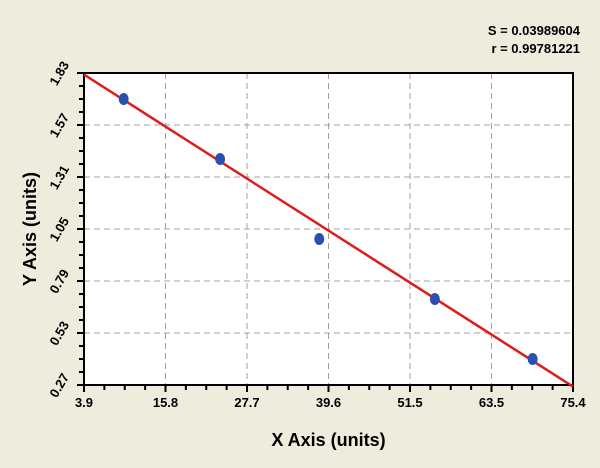 This screenshot has height=468, width=600. I want to click on x-tick-label: 27.7, so click(246, 402).